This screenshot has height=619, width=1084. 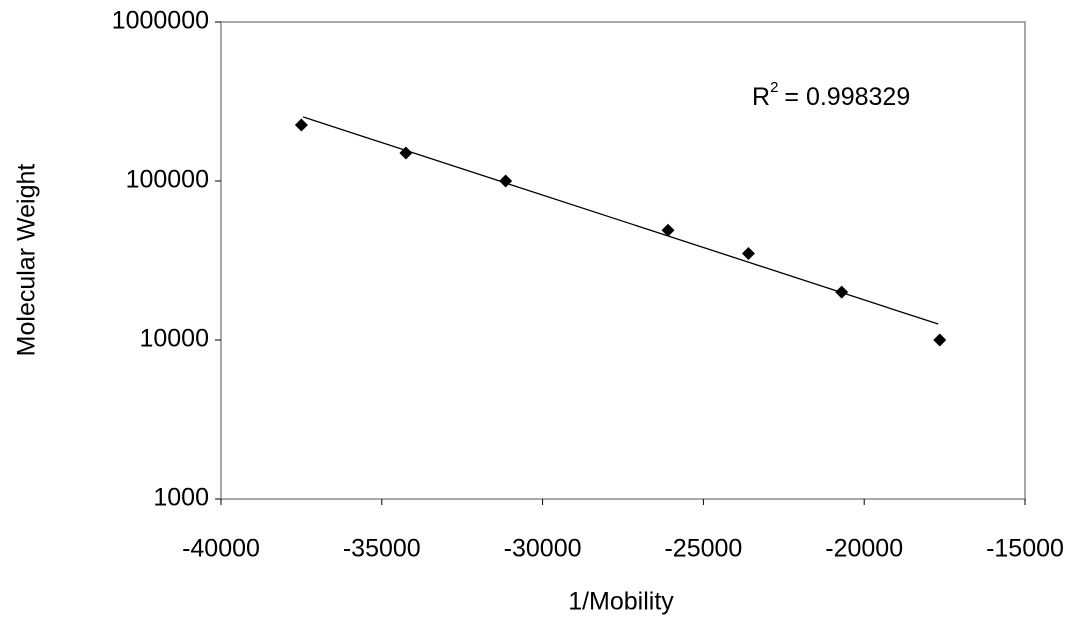 What do you see at coordinates (543, 549) in the screenshot?
I see `x-tick-label: -30000` at bounding box center [543, 549].